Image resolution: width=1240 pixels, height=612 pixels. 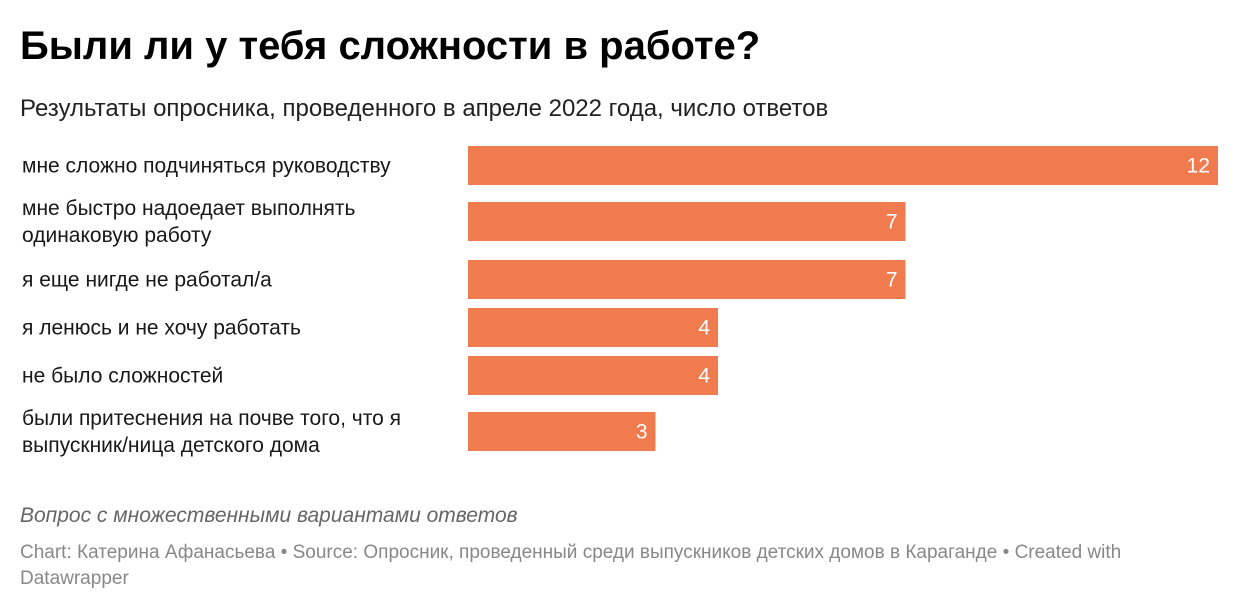 I want to click on category-label: я еще нигде не работал/а, so click(x=147, y=280).